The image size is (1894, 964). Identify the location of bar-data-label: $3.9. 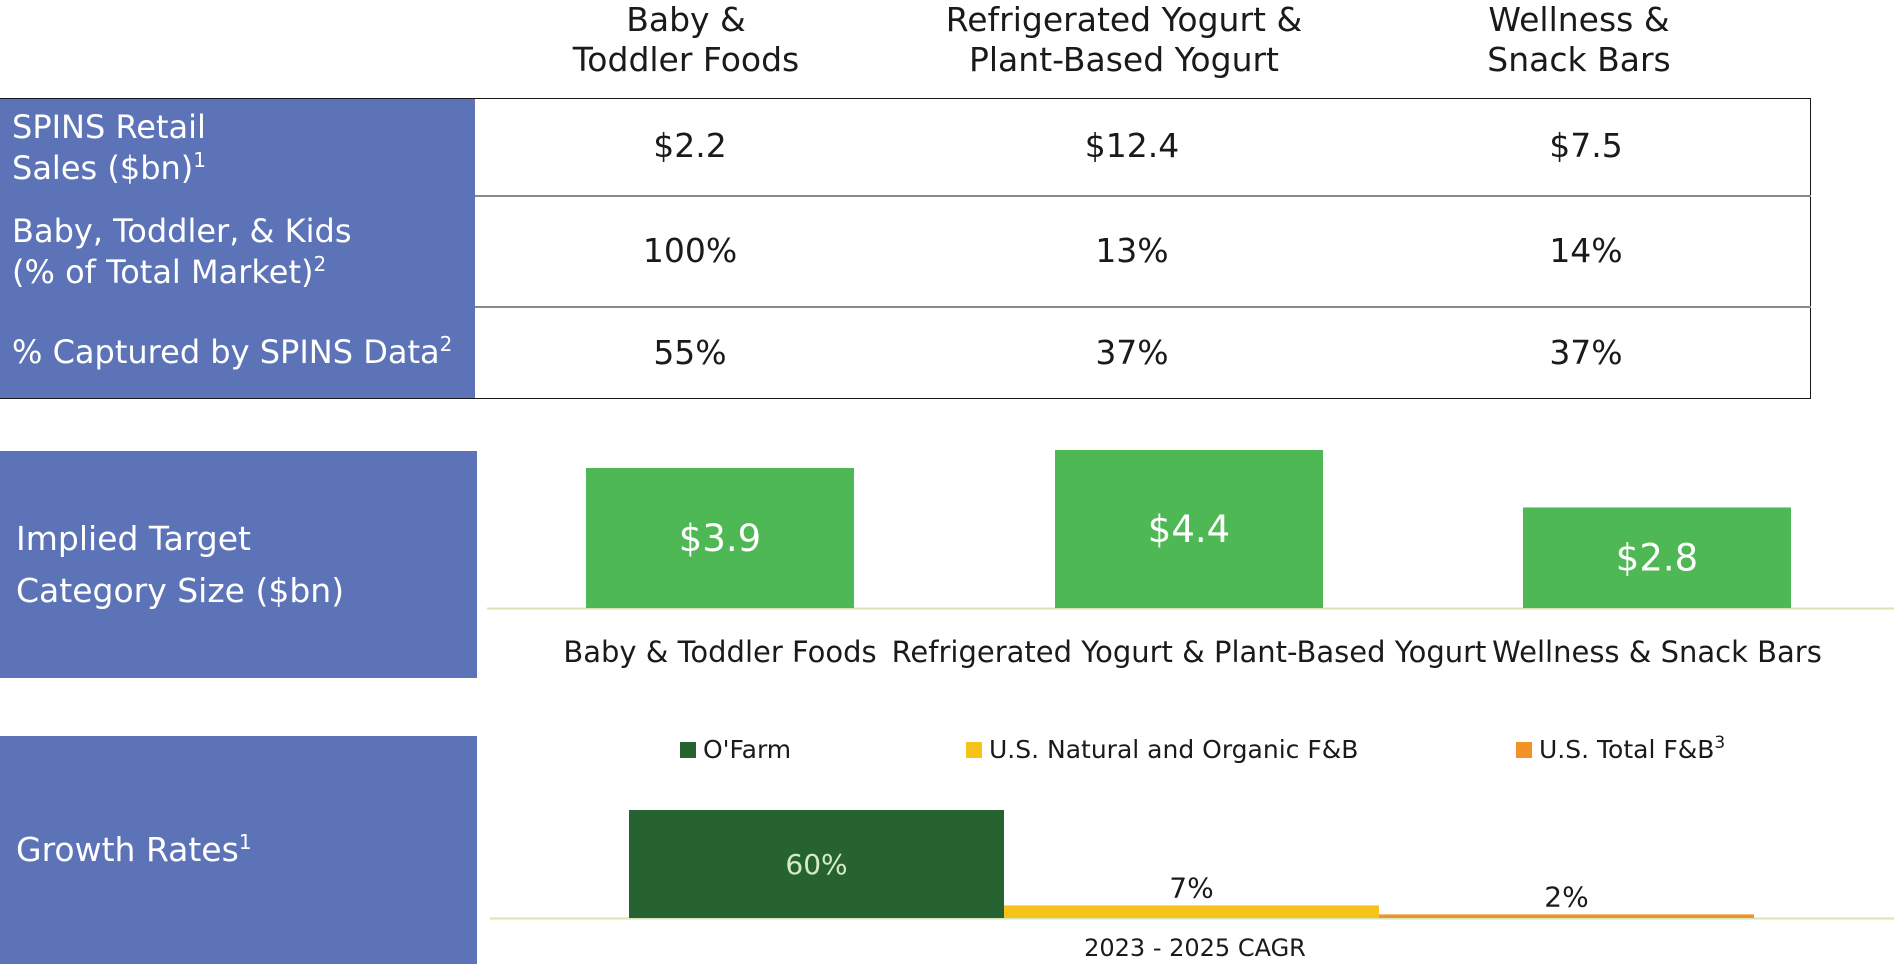
(720, 538).